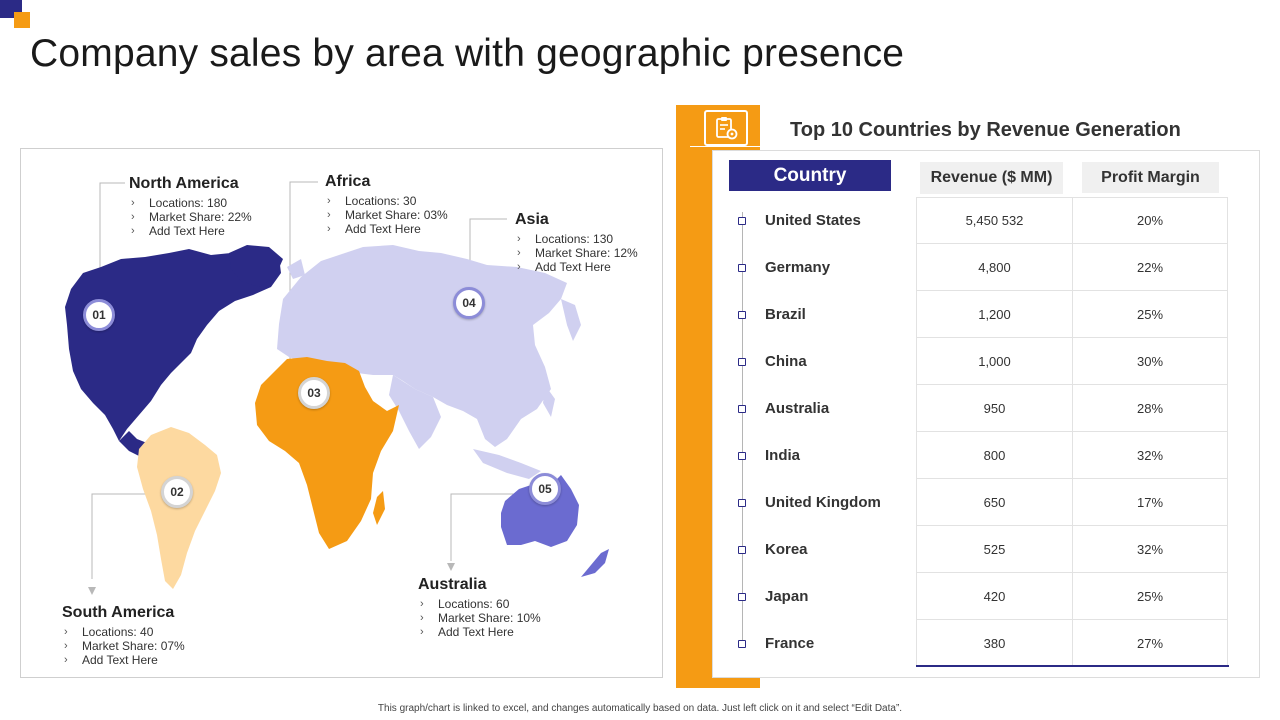  I want to click on table-row: Brazil 1,200 25%, so click(979, 314).